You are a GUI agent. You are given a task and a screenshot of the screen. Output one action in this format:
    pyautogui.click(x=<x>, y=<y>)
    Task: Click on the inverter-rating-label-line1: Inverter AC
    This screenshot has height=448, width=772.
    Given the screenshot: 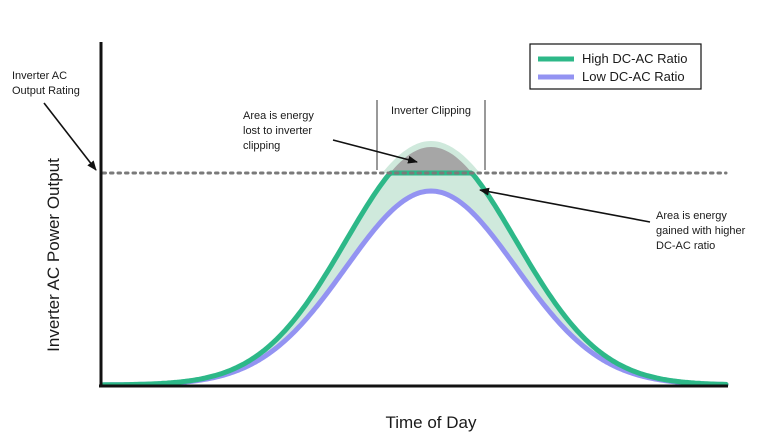 What is the action you would take?
    pyautogui.click(x=39, y=76)
    